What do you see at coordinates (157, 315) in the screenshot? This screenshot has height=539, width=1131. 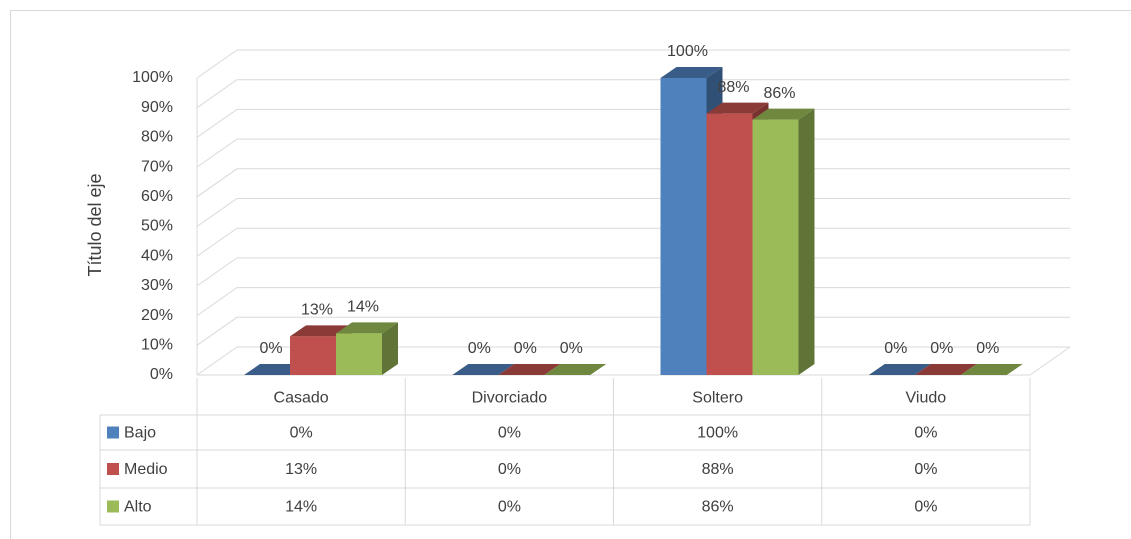 I see `y-tick-label: 20%` at bounding box center [157, 315].